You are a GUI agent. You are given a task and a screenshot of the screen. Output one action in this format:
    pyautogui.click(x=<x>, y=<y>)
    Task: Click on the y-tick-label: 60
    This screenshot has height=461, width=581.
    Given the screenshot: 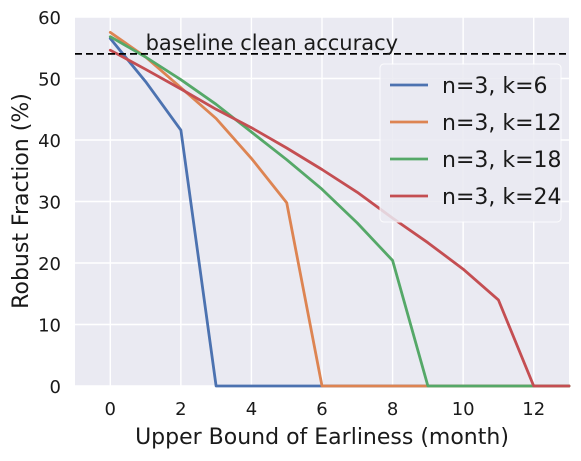 What is the action you would take?
    pyautogui.click(x=49, y=18)
    